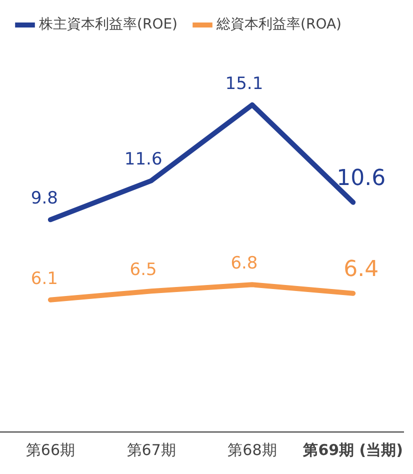 The image size is (413, 474). I want to click on x-tick-label: 第68期, so click(252, 449).